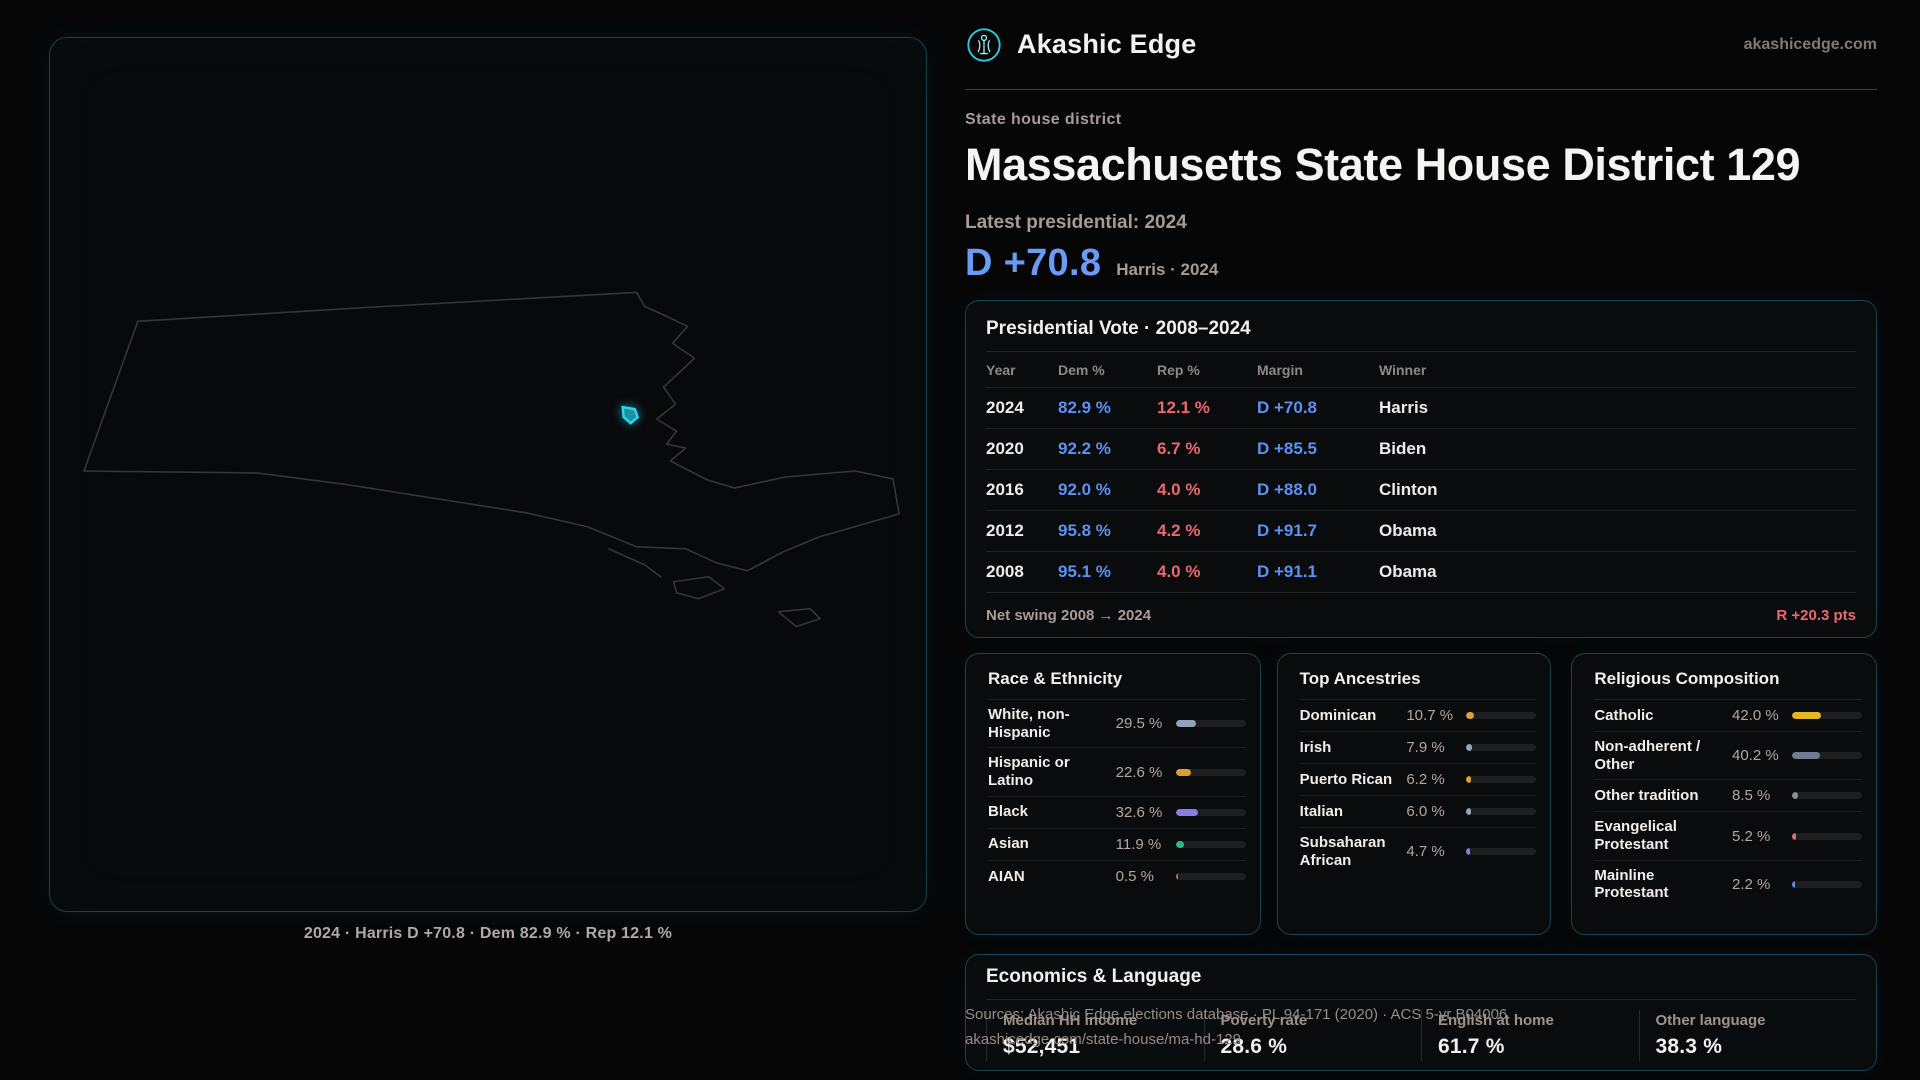 This screenshot has width=1920, height=1080. What do you see at coordinates (1005, 571) in the screenshot?
I see `year-cell: 2008` at bounding box center [1005, 571].